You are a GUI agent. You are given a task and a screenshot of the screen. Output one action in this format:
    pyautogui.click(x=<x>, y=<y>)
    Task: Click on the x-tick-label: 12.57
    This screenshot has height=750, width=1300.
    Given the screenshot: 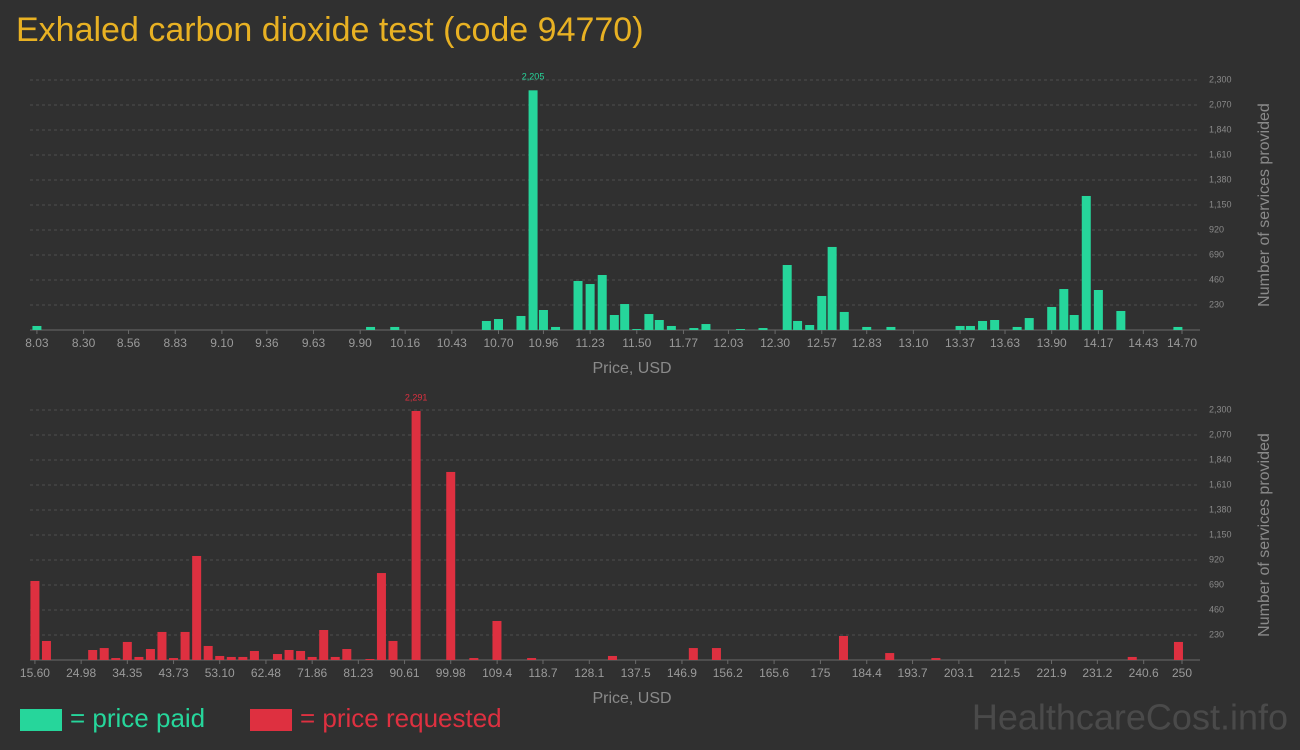 What is the action you would take?
    pyautogui.click(x=822, y=343)
    